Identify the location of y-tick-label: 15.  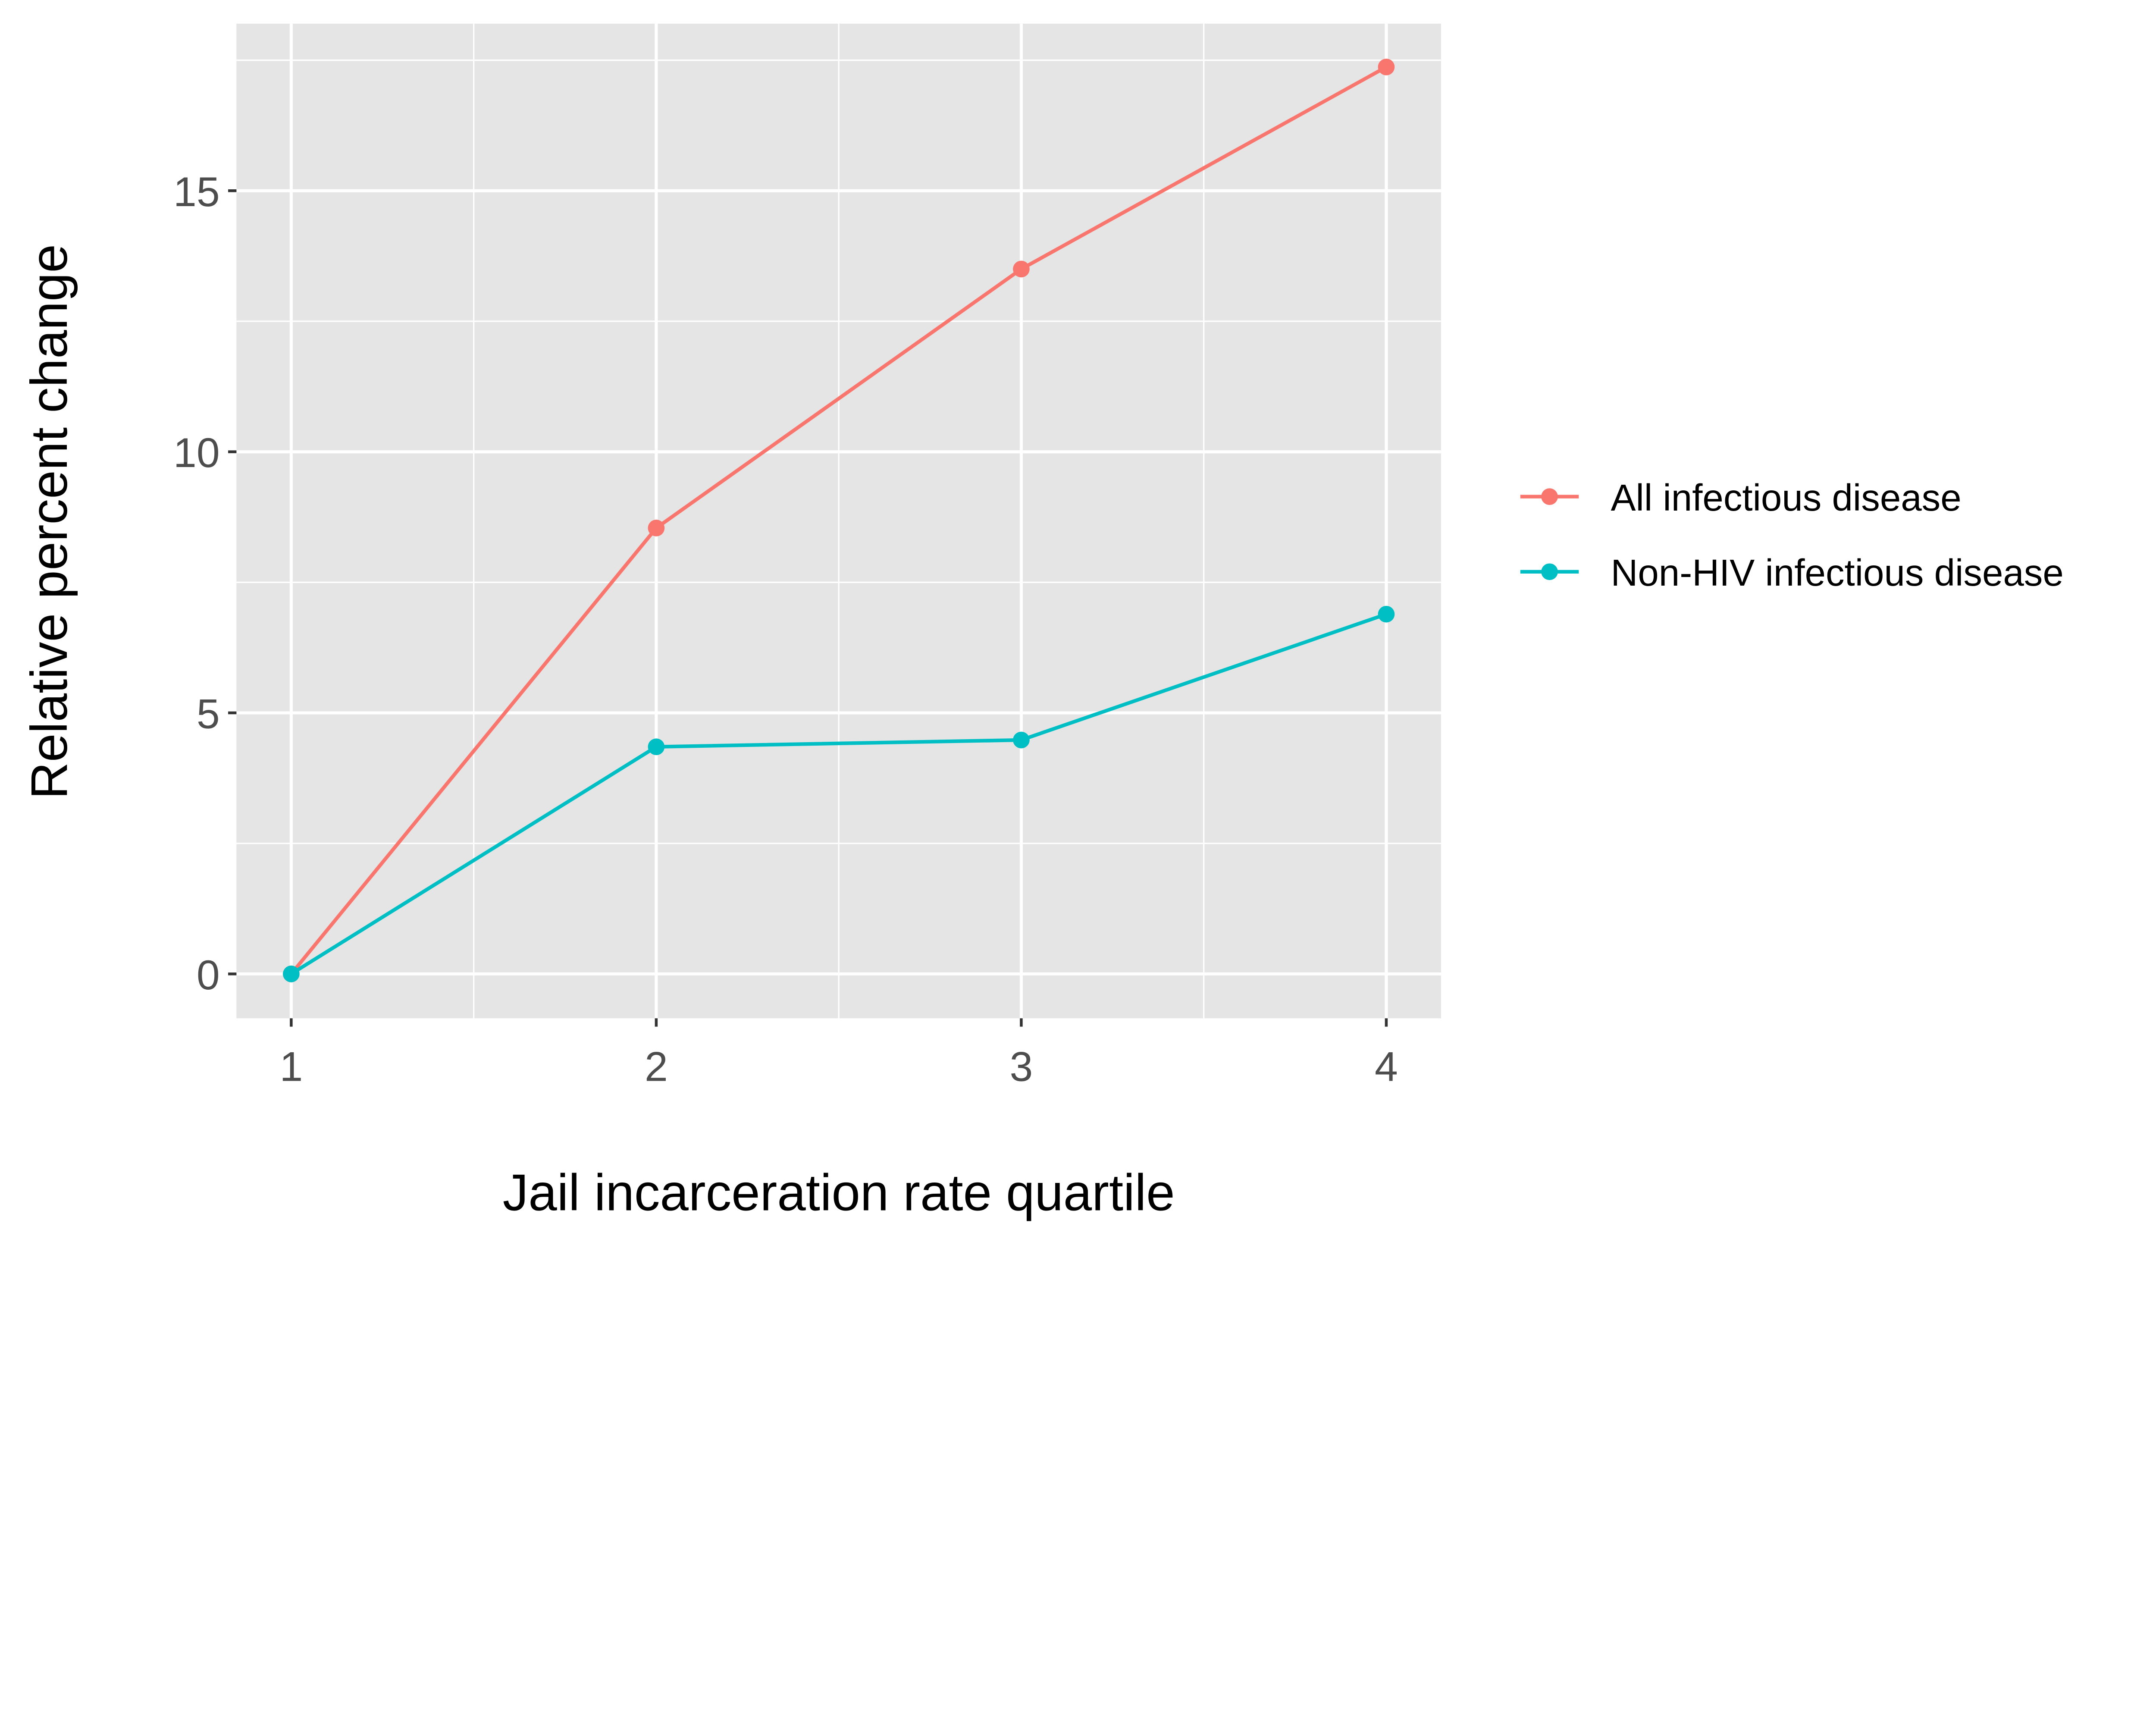
(196, 191).